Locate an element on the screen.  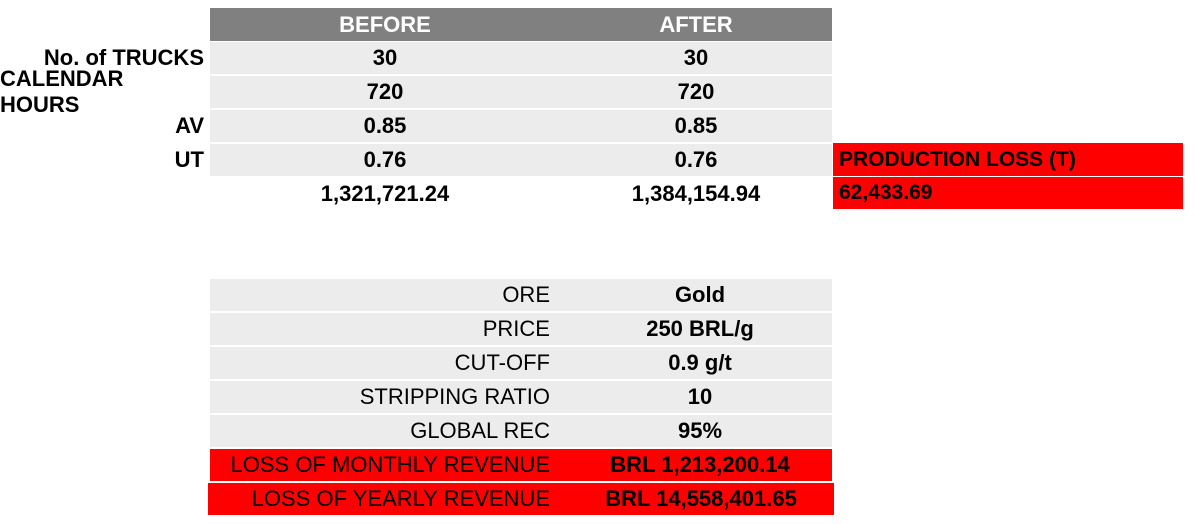
yearly-revenue-loss-value: BRL 14,558,401.65 is located at coordinates (701, 499).